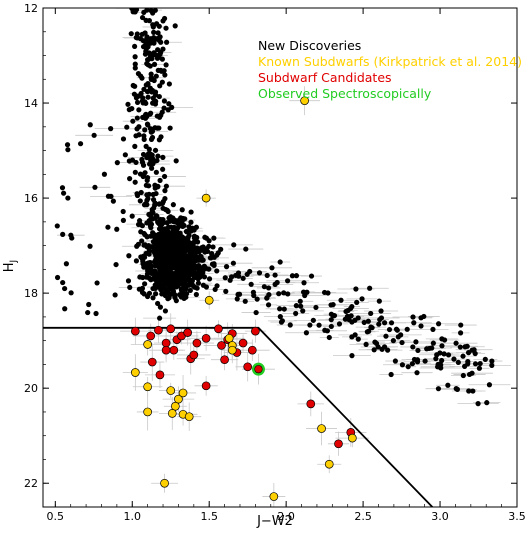 The height and width of the screenshot is (533, 531). What do you see at coordinates (31, 293) in the screenshot?
I see `y-tick-label: 18` at bounding box center [31, 293].